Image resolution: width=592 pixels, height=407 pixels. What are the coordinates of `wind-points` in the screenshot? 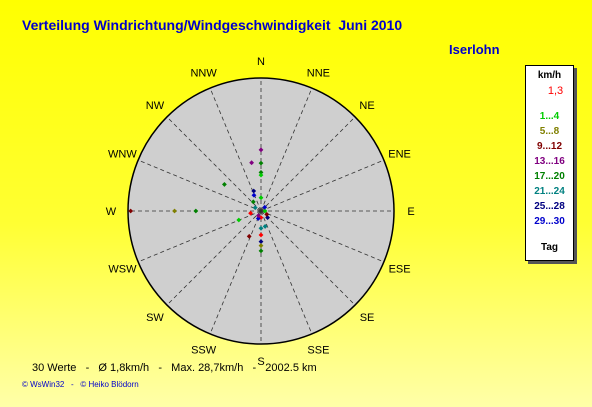 It's located at (199, 200).